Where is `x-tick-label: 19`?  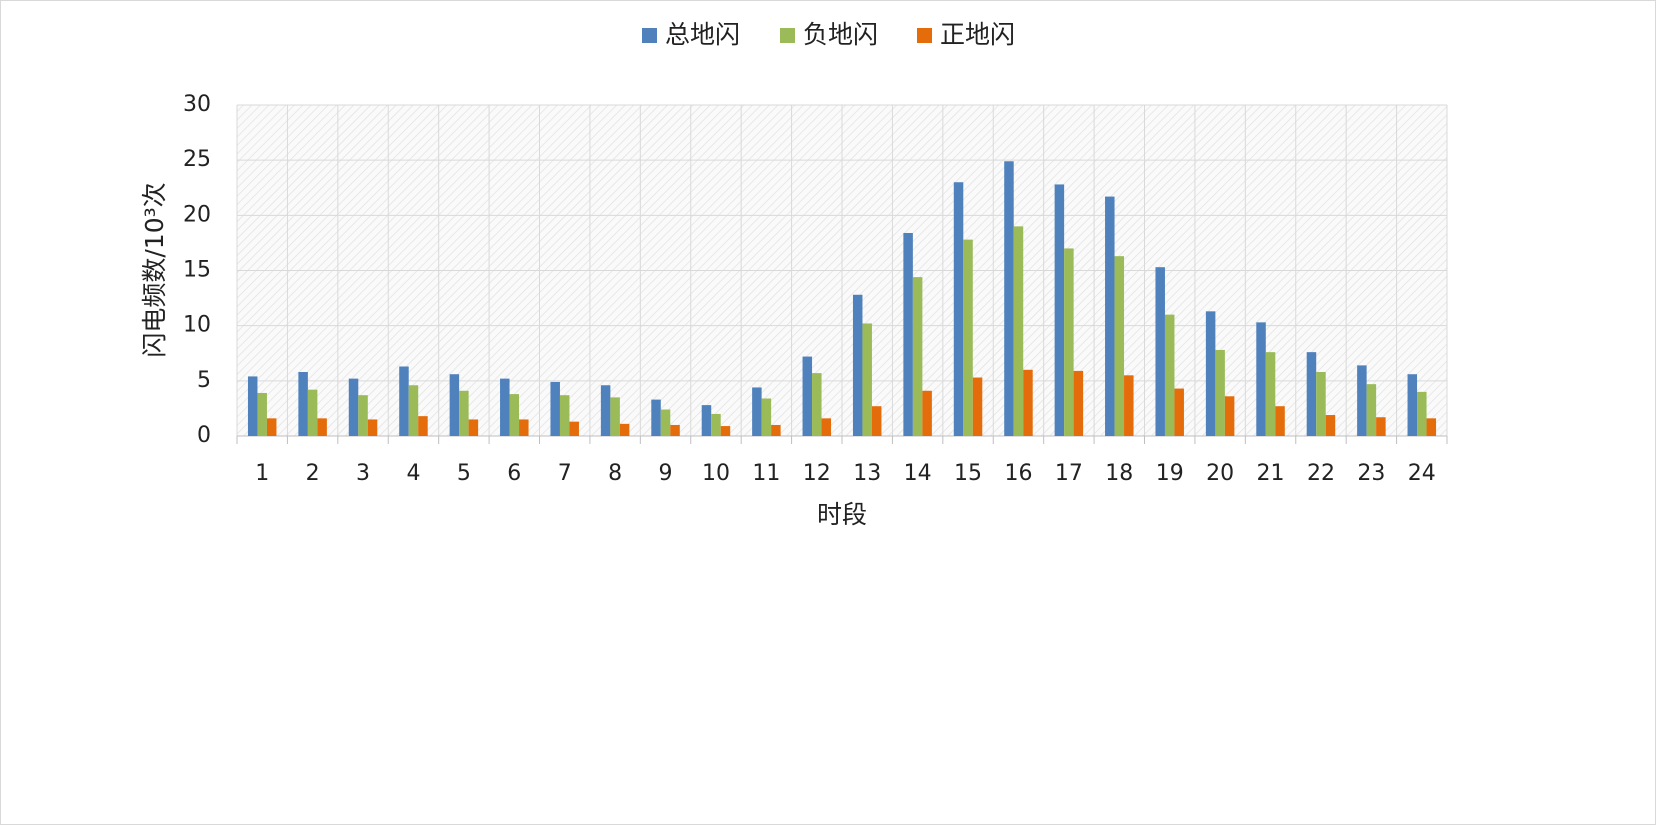
x-tick-label: 19 is located at coordinates (1170, 473).